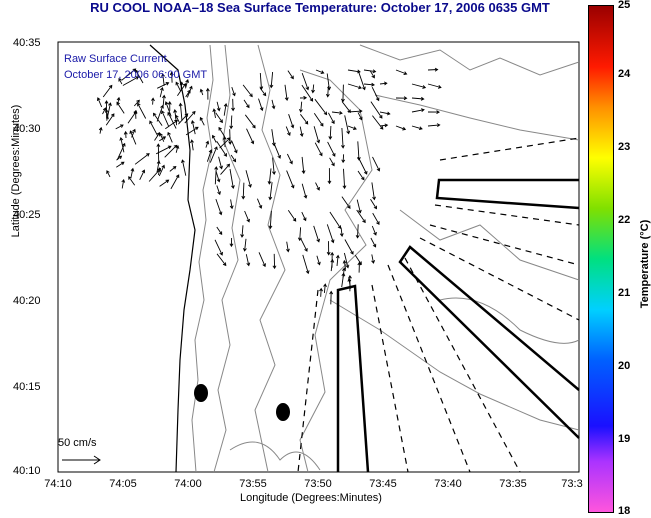 This screenshot has height=518, width=651. Describe the element at coordinates (645, 264) in the screenshot. I see `colorbar-label: Temperature (°C)` at that location.